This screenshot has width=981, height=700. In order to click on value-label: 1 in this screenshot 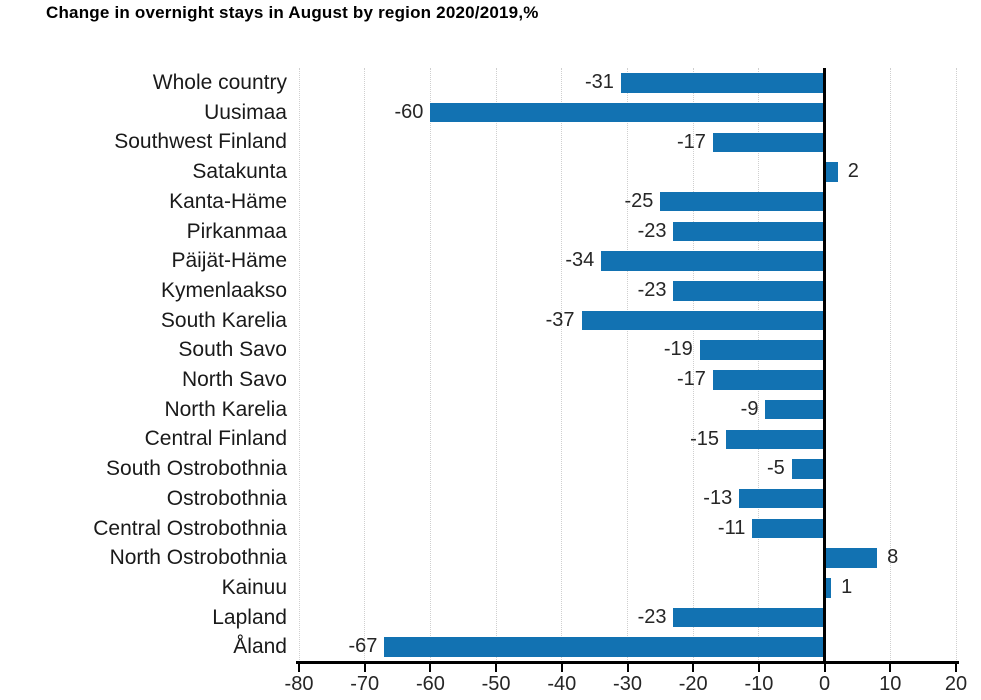, I will do `click(847, 587)`.